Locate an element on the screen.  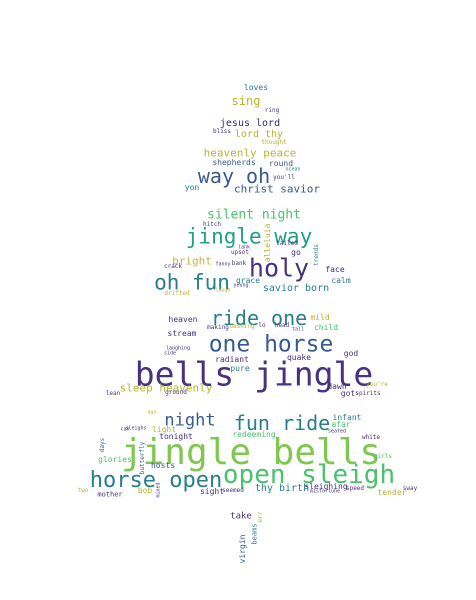
word-open-sleigh: open sleigh is located at coordinates (309, 475).